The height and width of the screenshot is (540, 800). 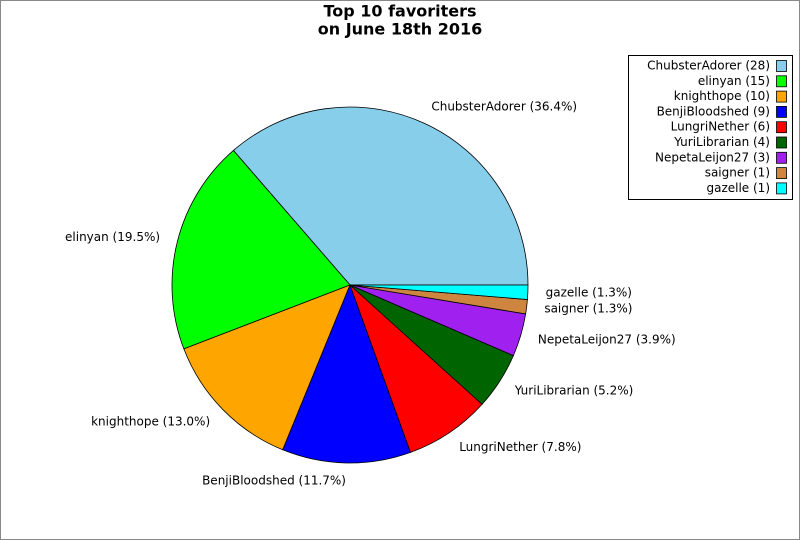 I want to click on slice-label: ChubsterAdorer (36.4%), so click(x=504, y=106).